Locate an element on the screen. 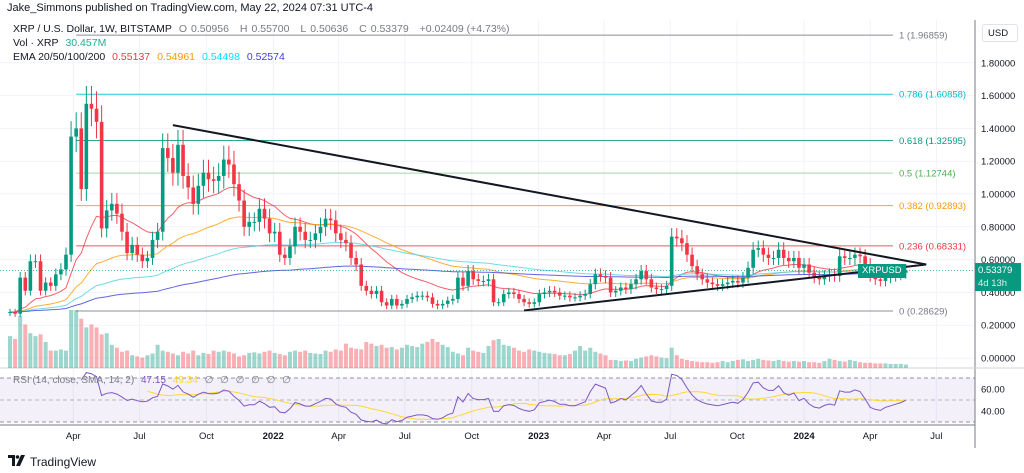  currency-unit-button: USD is located at coordinates (1000, 33).